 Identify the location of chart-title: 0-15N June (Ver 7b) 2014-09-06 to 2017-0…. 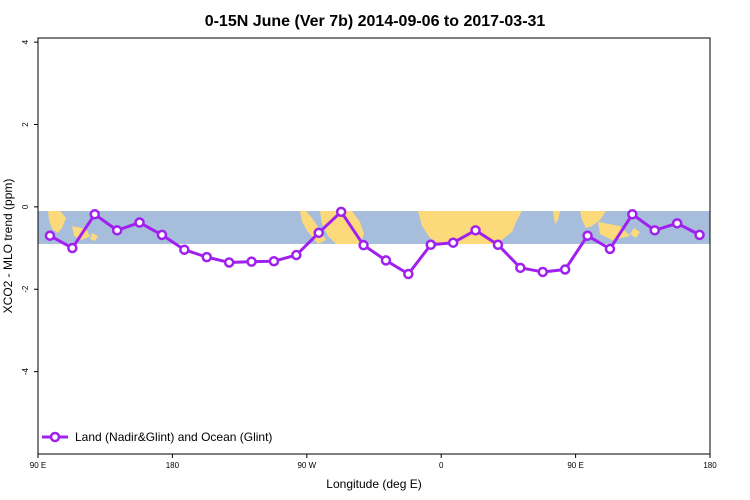
(375, 21).